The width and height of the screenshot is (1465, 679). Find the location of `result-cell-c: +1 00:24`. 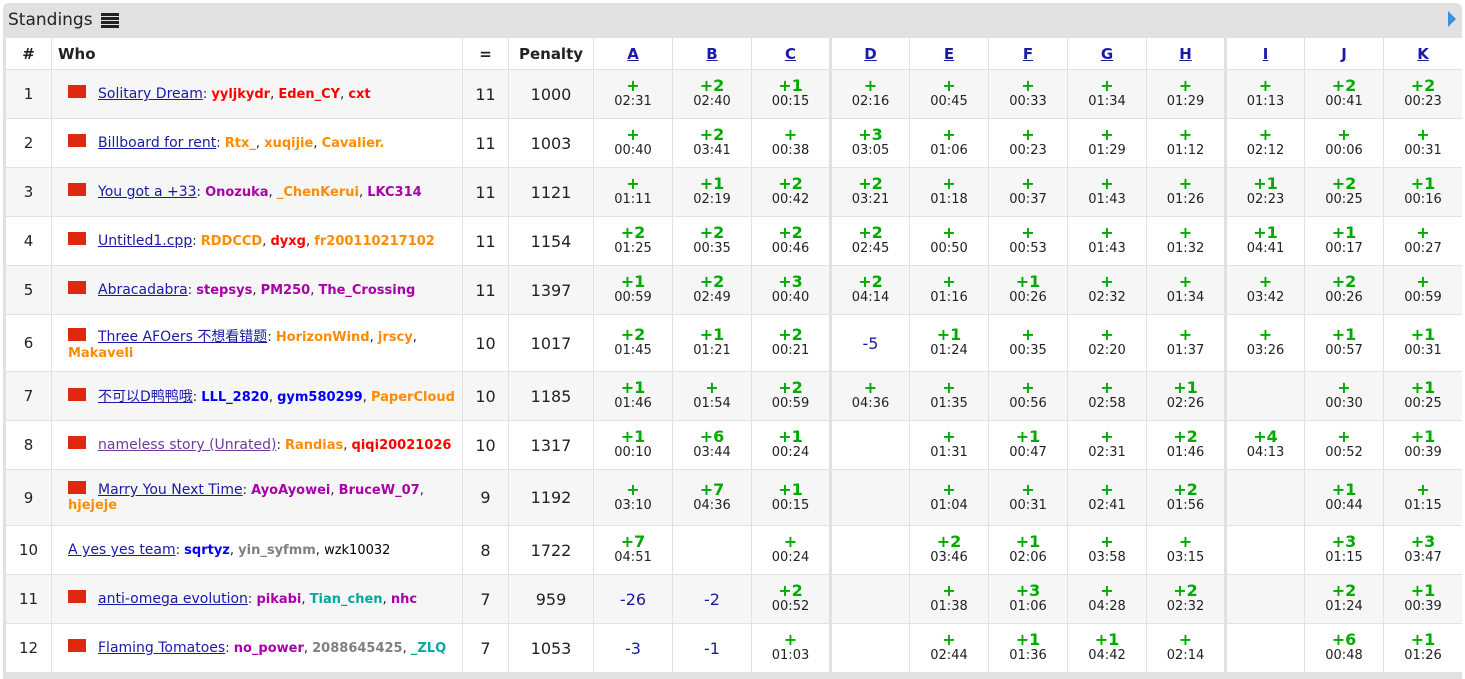

result-cell-c: +1 00:24 is located at coordinates (791, 445).